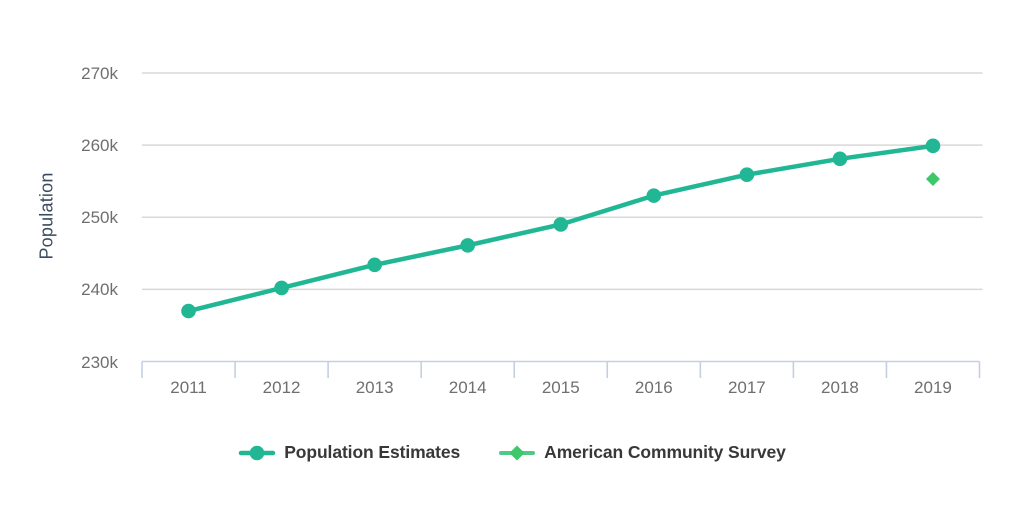 The height and width of the screenshot is (516, 1024). I want to click on x-tick-label: 2018, so click(839, 387).